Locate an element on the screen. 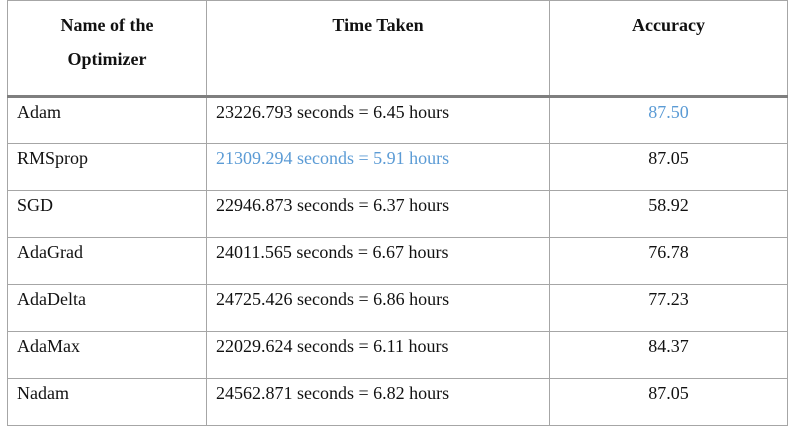  header-accuracy: Accuracy is located at coordinates (668, 49).